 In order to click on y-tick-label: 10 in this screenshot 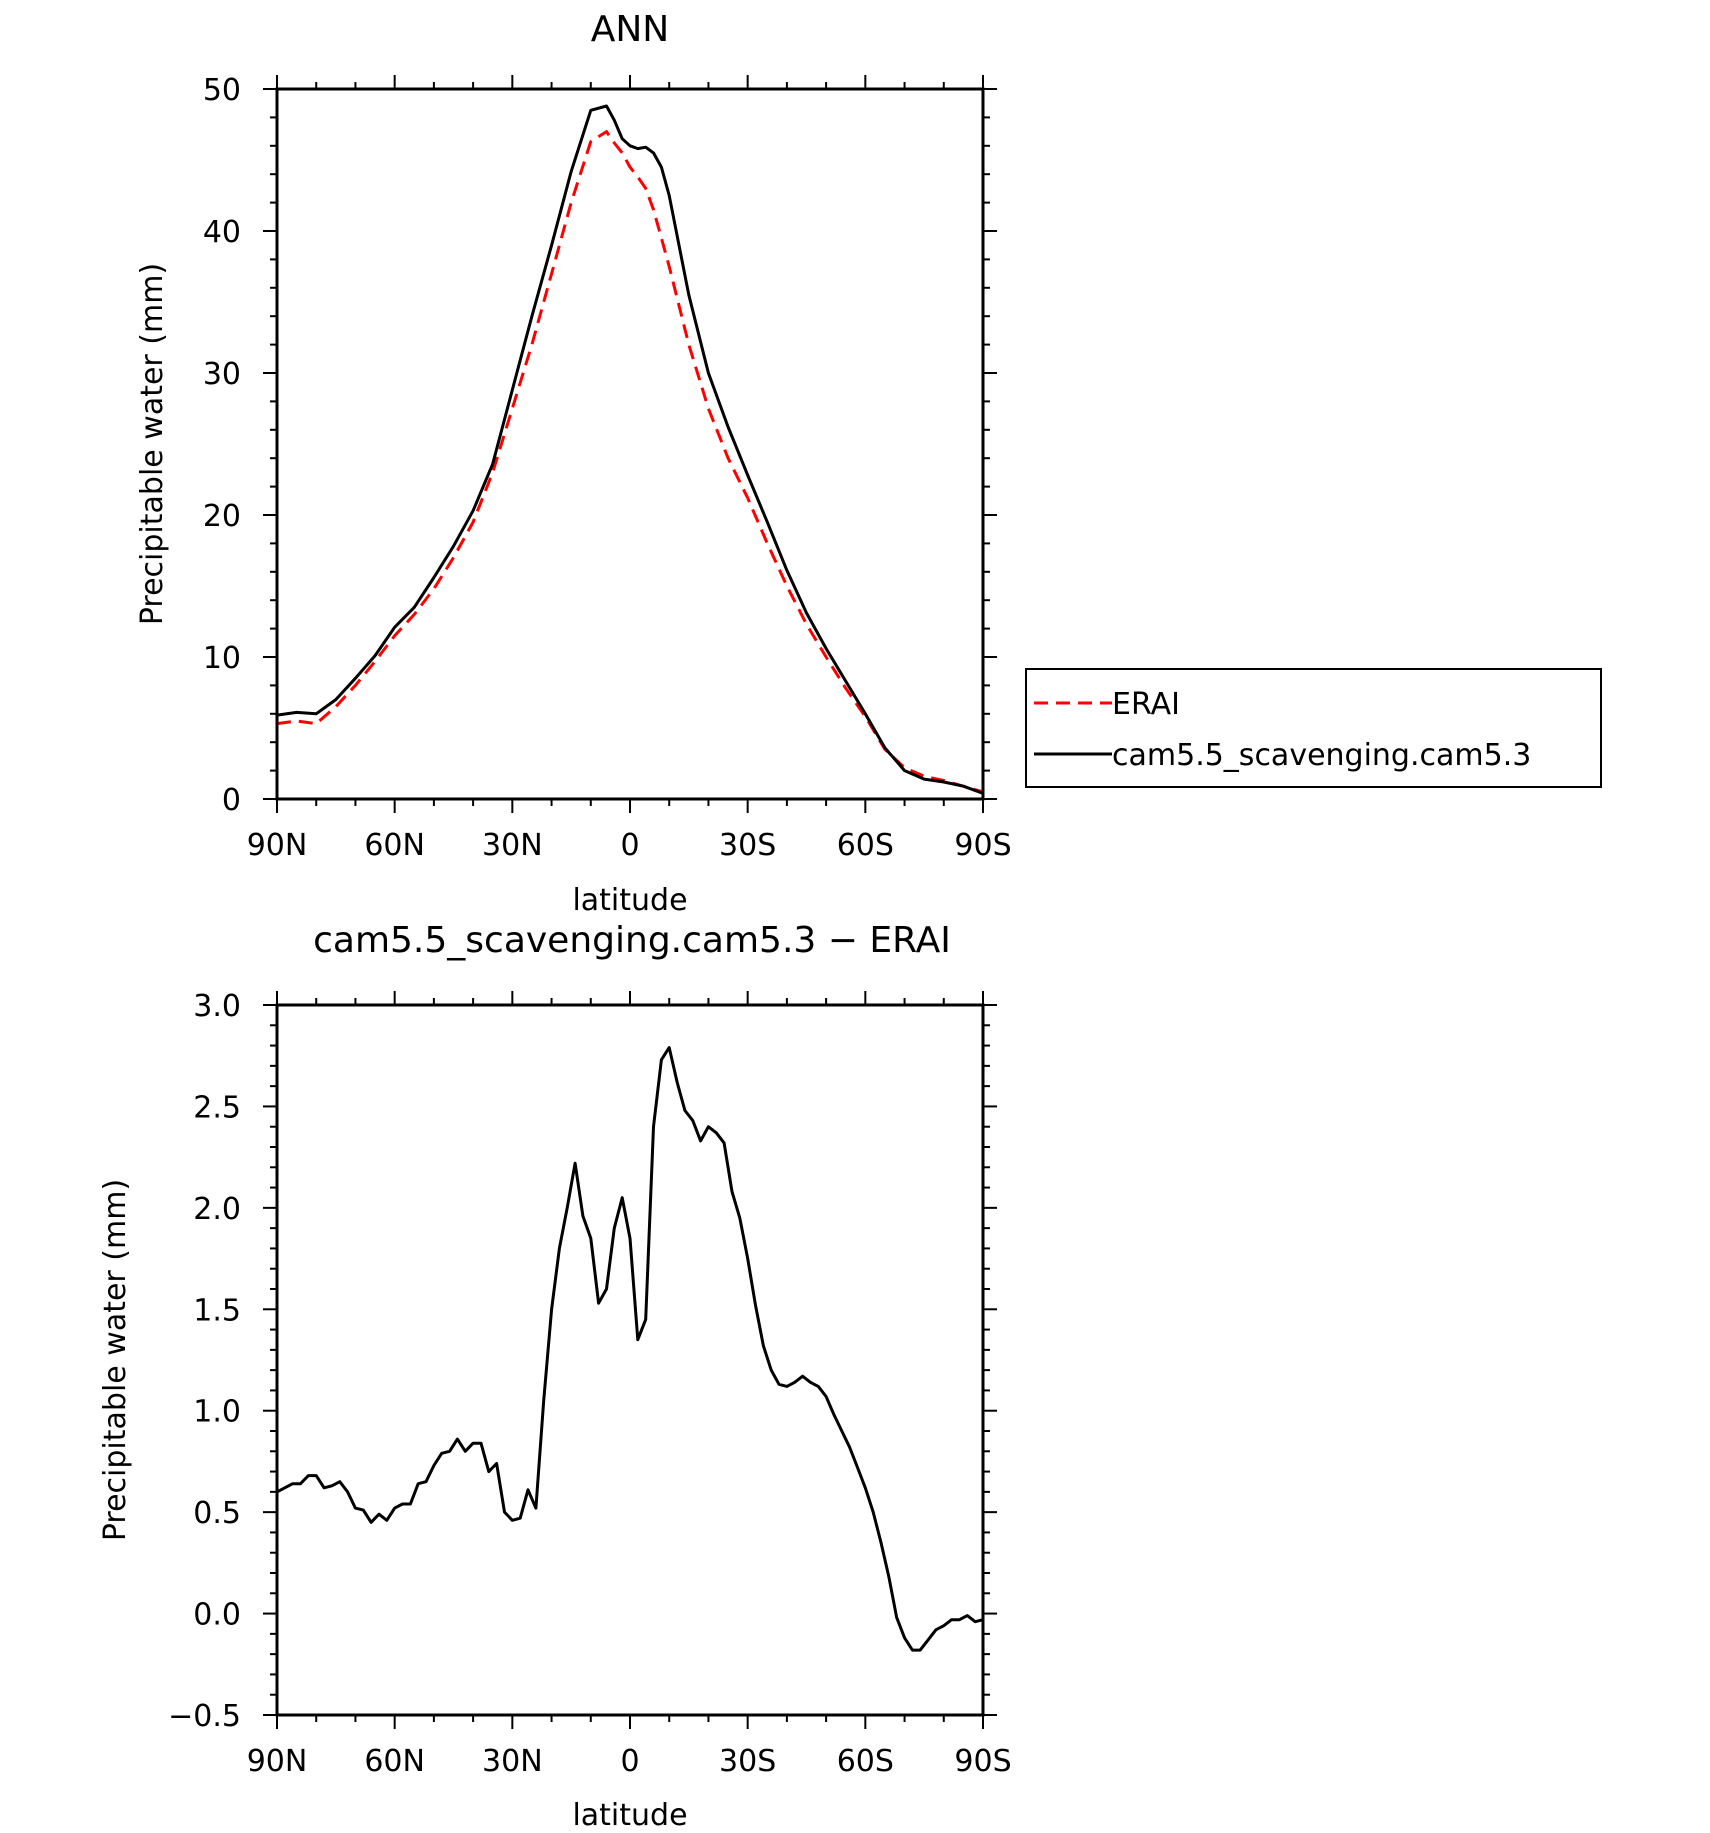, I will do `click(222, 658)`.